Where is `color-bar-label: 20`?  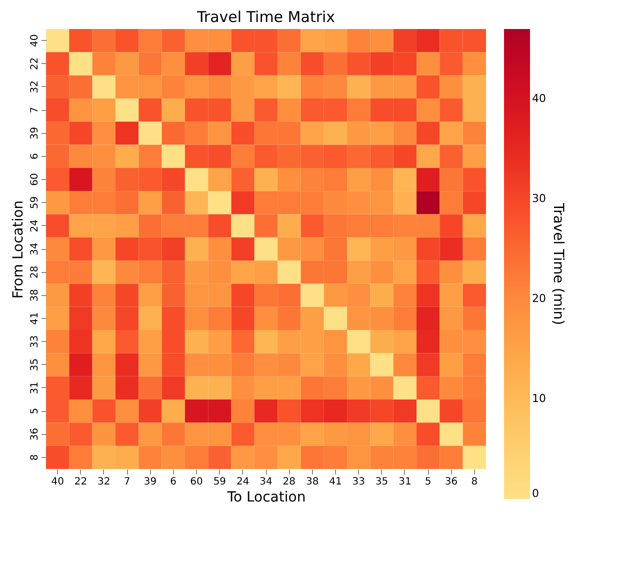 color-bar-label: 20 is located at coordinates (539, 298).